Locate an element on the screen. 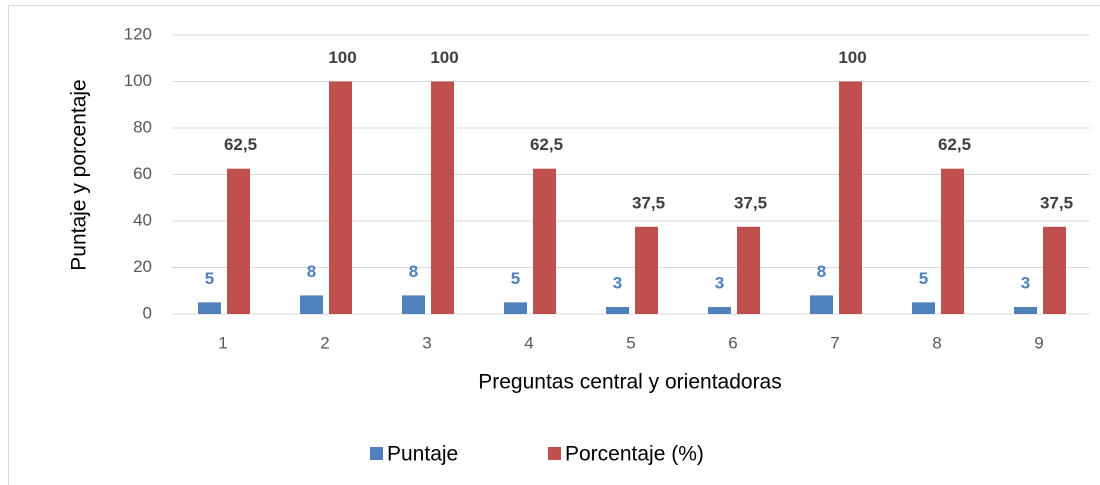 This screenshot has width=1100, height=485. x-tick-label: 2 is located at coordinates (324, 342).